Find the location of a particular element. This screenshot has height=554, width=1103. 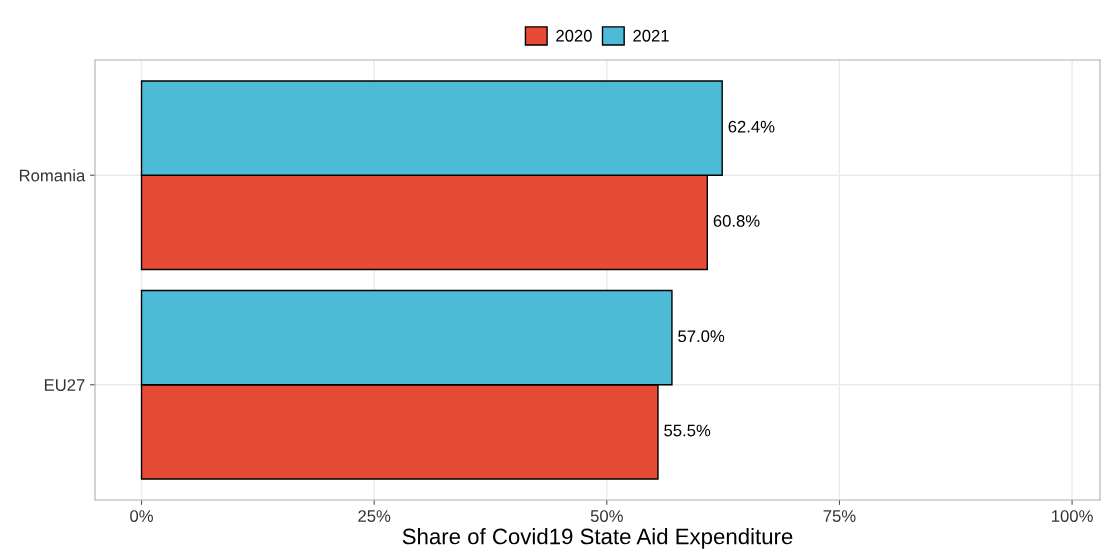

x-tick-label: 75% is located at coordinates (839, 516).